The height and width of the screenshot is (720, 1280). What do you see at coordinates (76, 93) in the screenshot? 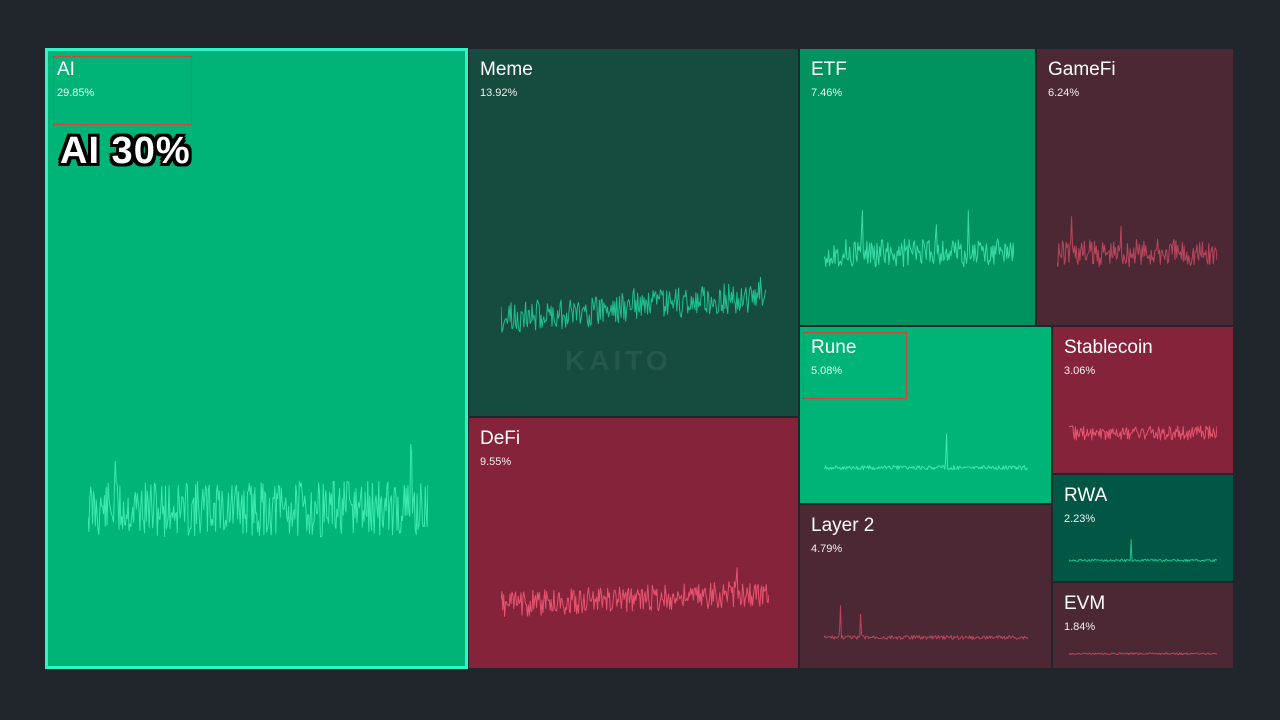
I see `tile-percent: 29.85%` at bounding box center [76, 93].